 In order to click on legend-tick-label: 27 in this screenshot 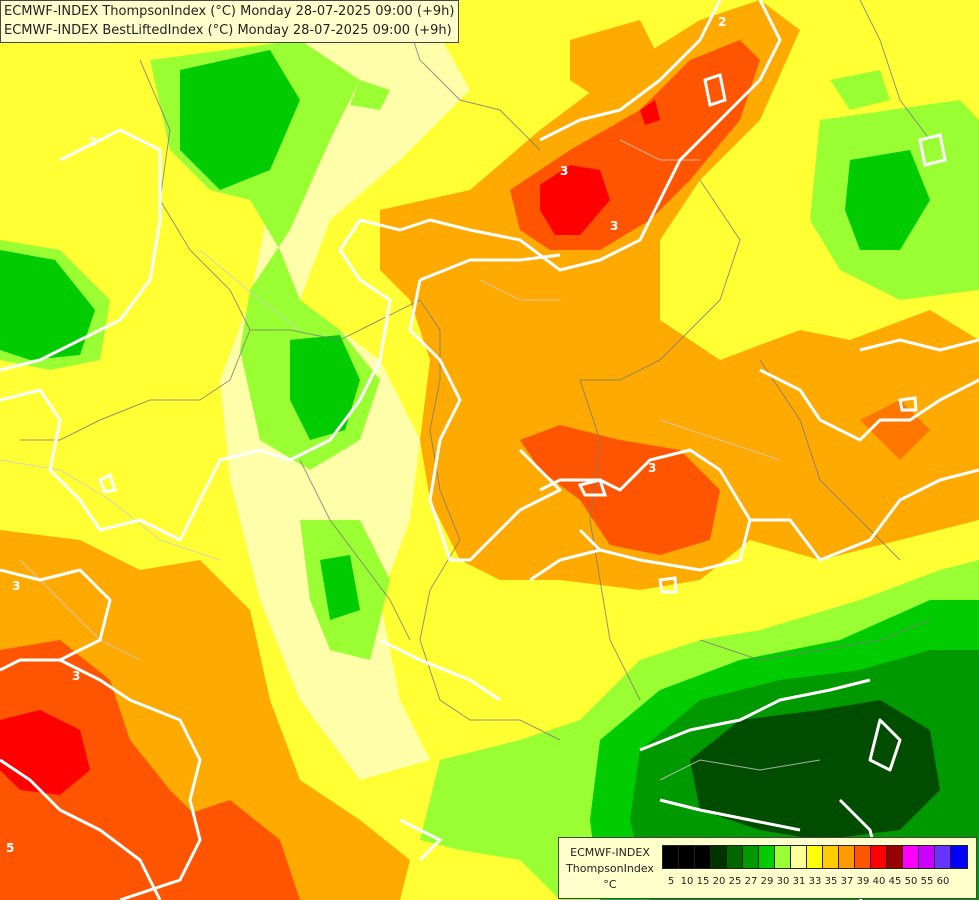, I will do `click(751, 881)`.